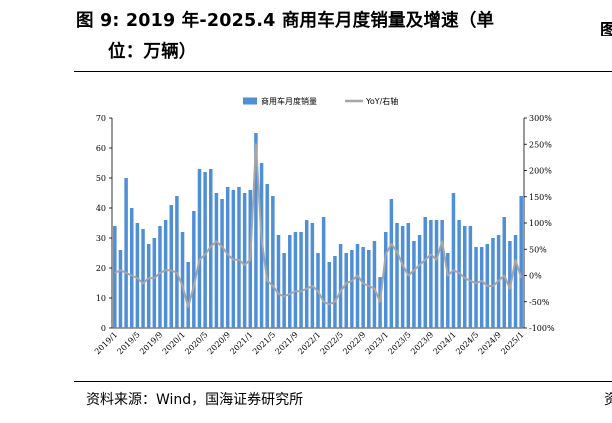 This screenshot has height=423, width=612. Describe the element at coordinates (106, 343) in the screenshot. I see `x-axis-tick-label: 2019/1` at that location.